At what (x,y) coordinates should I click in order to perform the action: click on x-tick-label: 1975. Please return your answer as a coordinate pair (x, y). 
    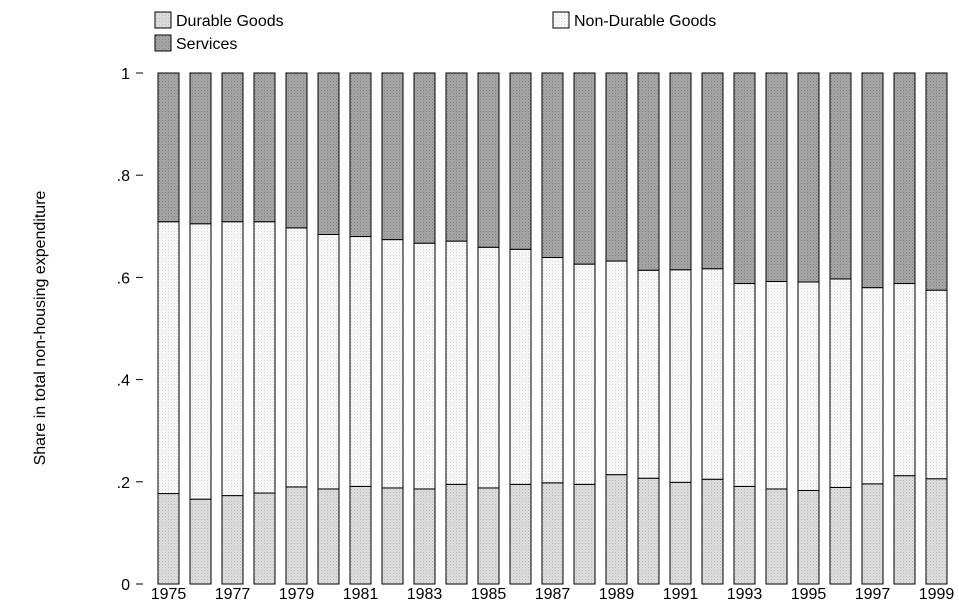
    Looking at the image, I should click on (169, 593).